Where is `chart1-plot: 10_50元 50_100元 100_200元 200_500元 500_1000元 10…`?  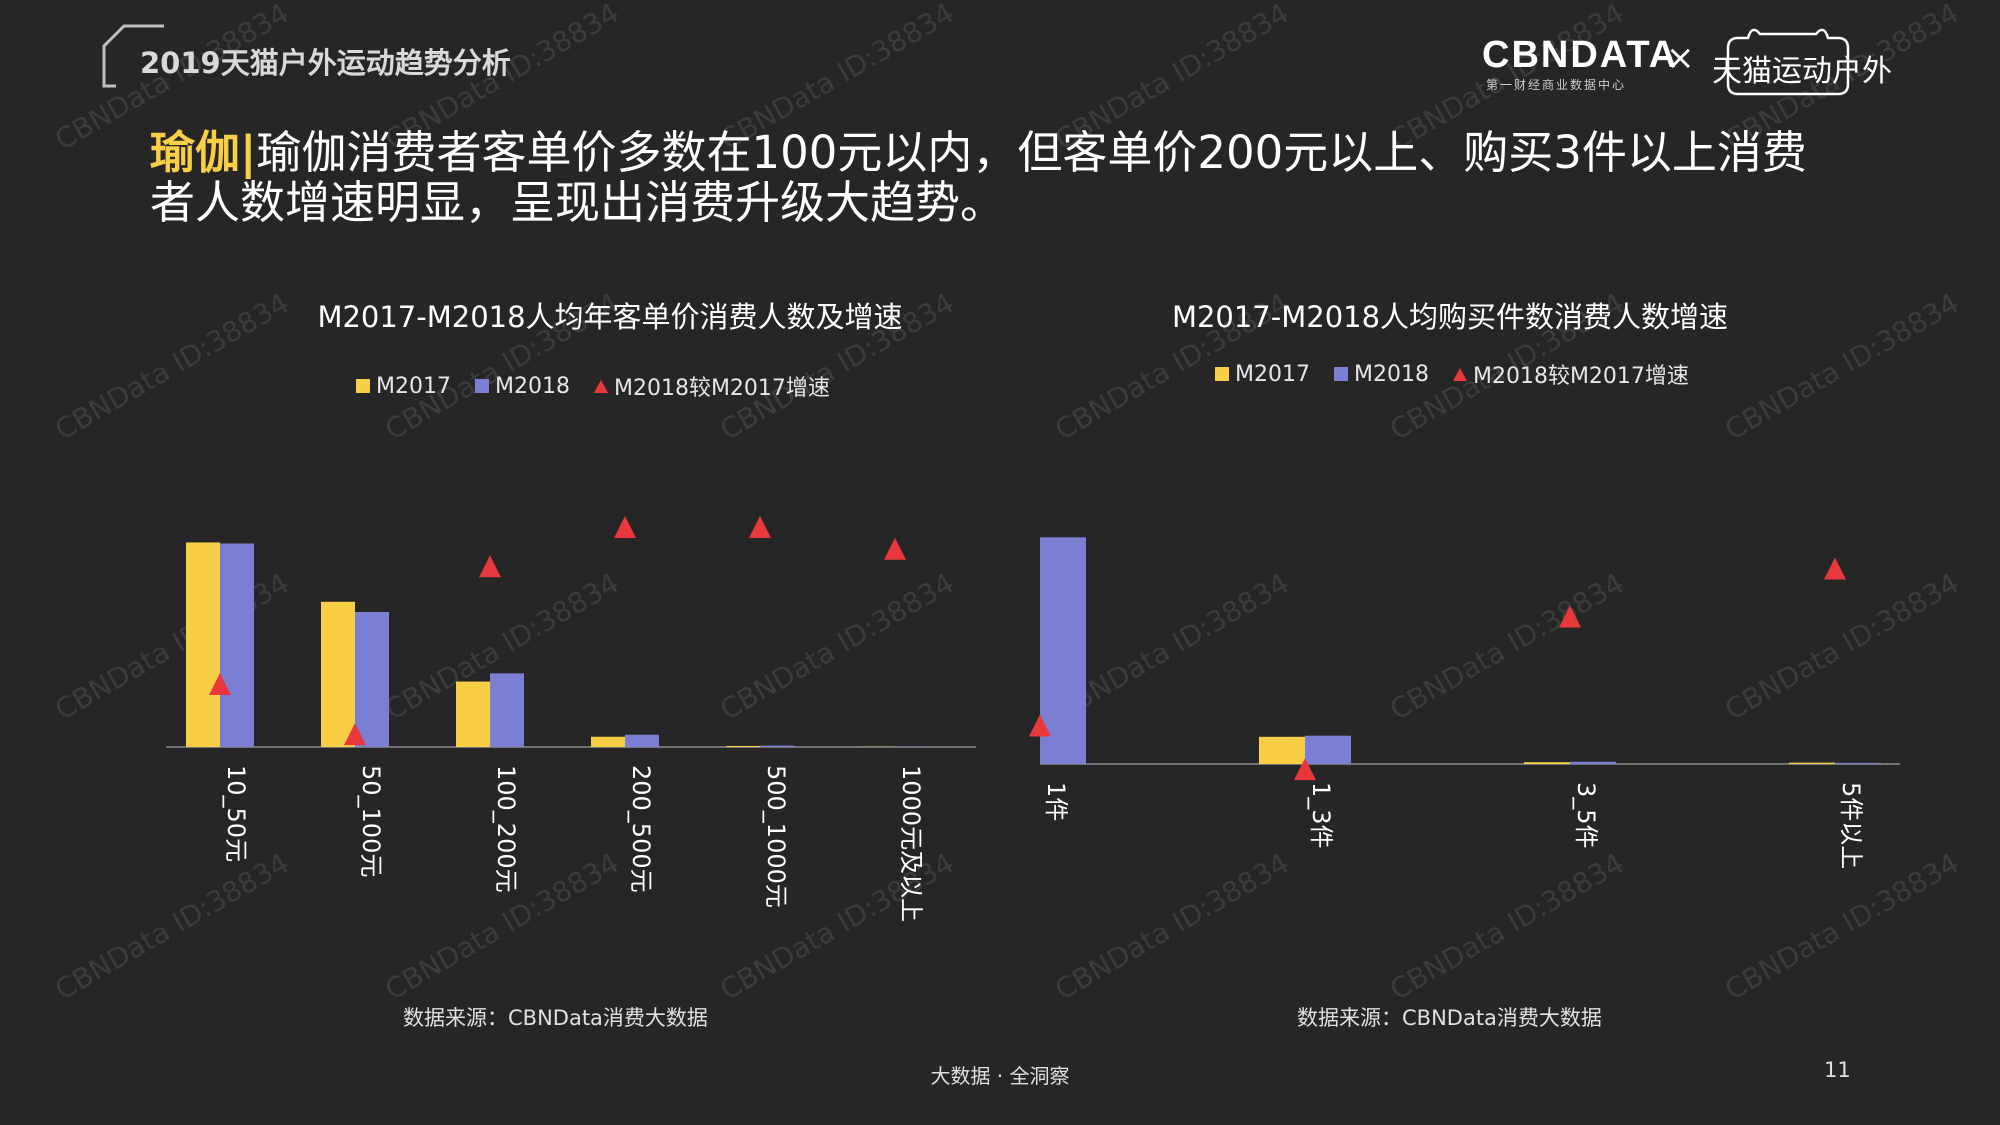
chart1-plot: 10_50元 50_100元 100_200元 200_500元 500_1000元 10… is located at coordinates (571, 719).